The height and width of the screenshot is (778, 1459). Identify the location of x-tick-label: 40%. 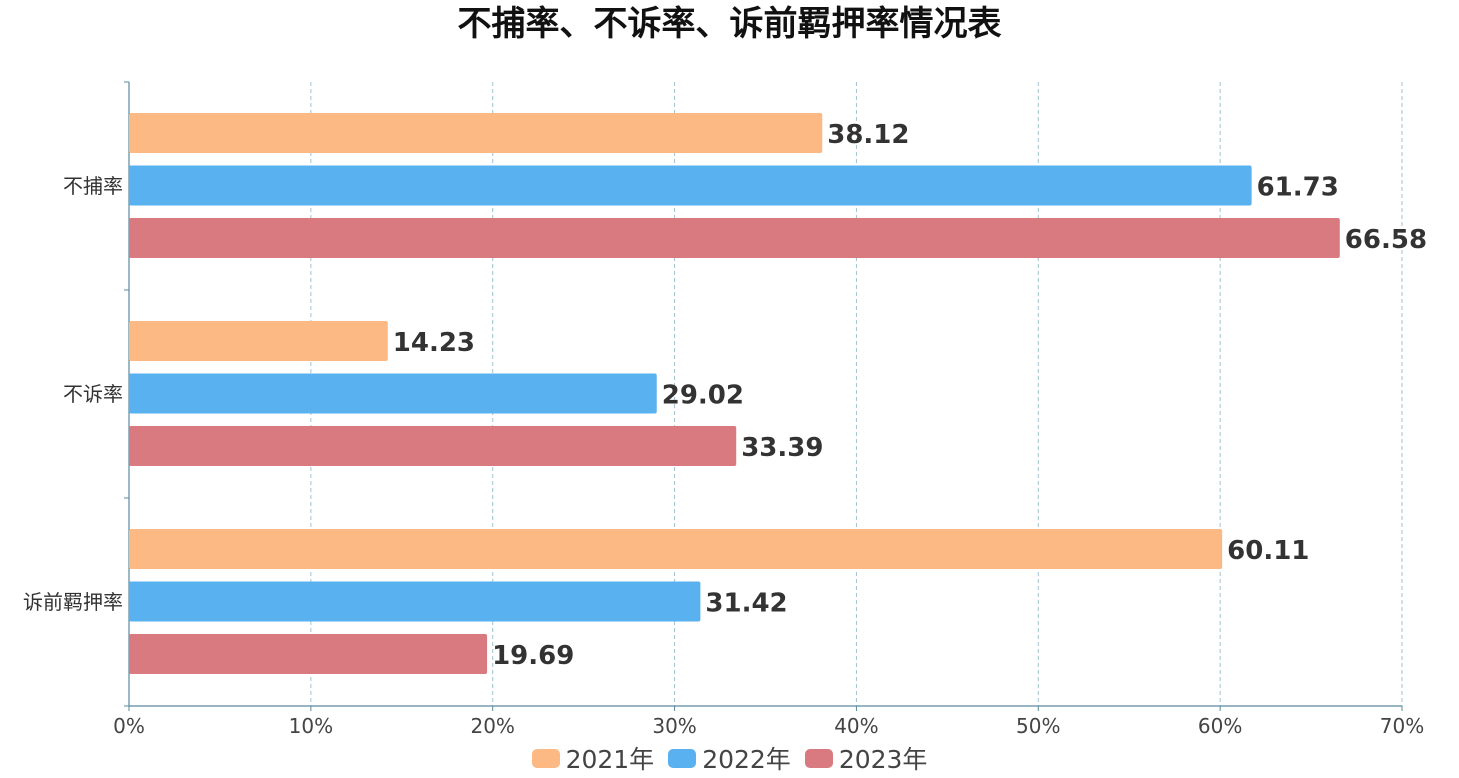
(856, 726).